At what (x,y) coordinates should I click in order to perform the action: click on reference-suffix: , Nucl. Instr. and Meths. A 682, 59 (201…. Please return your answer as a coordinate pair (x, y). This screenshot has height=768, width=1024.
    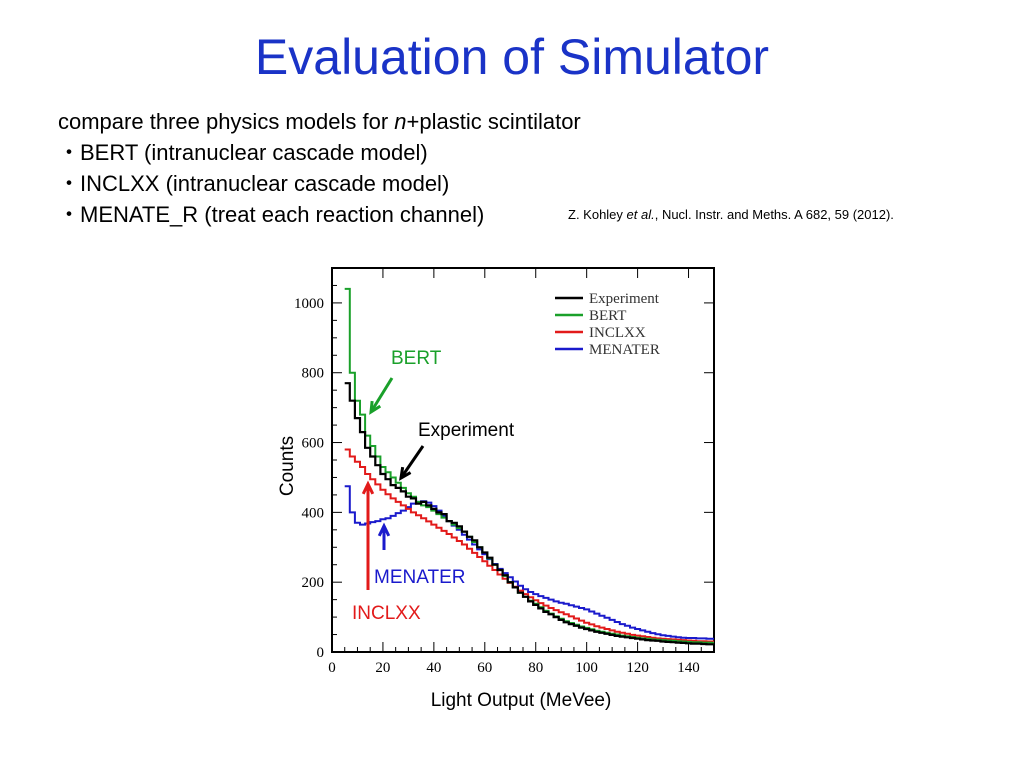
    Looking at the image, I should click on (774, 214).